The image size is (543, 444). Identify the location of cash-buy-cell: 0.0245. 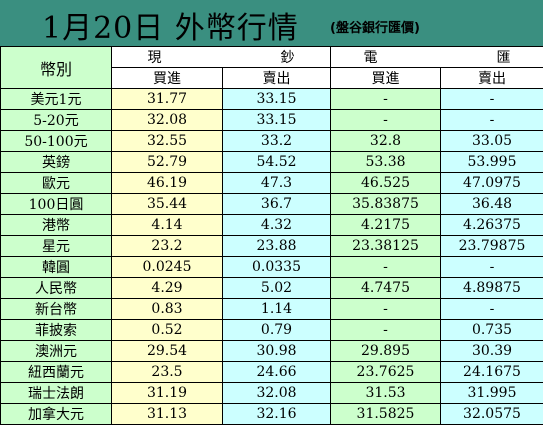
(167, 267).